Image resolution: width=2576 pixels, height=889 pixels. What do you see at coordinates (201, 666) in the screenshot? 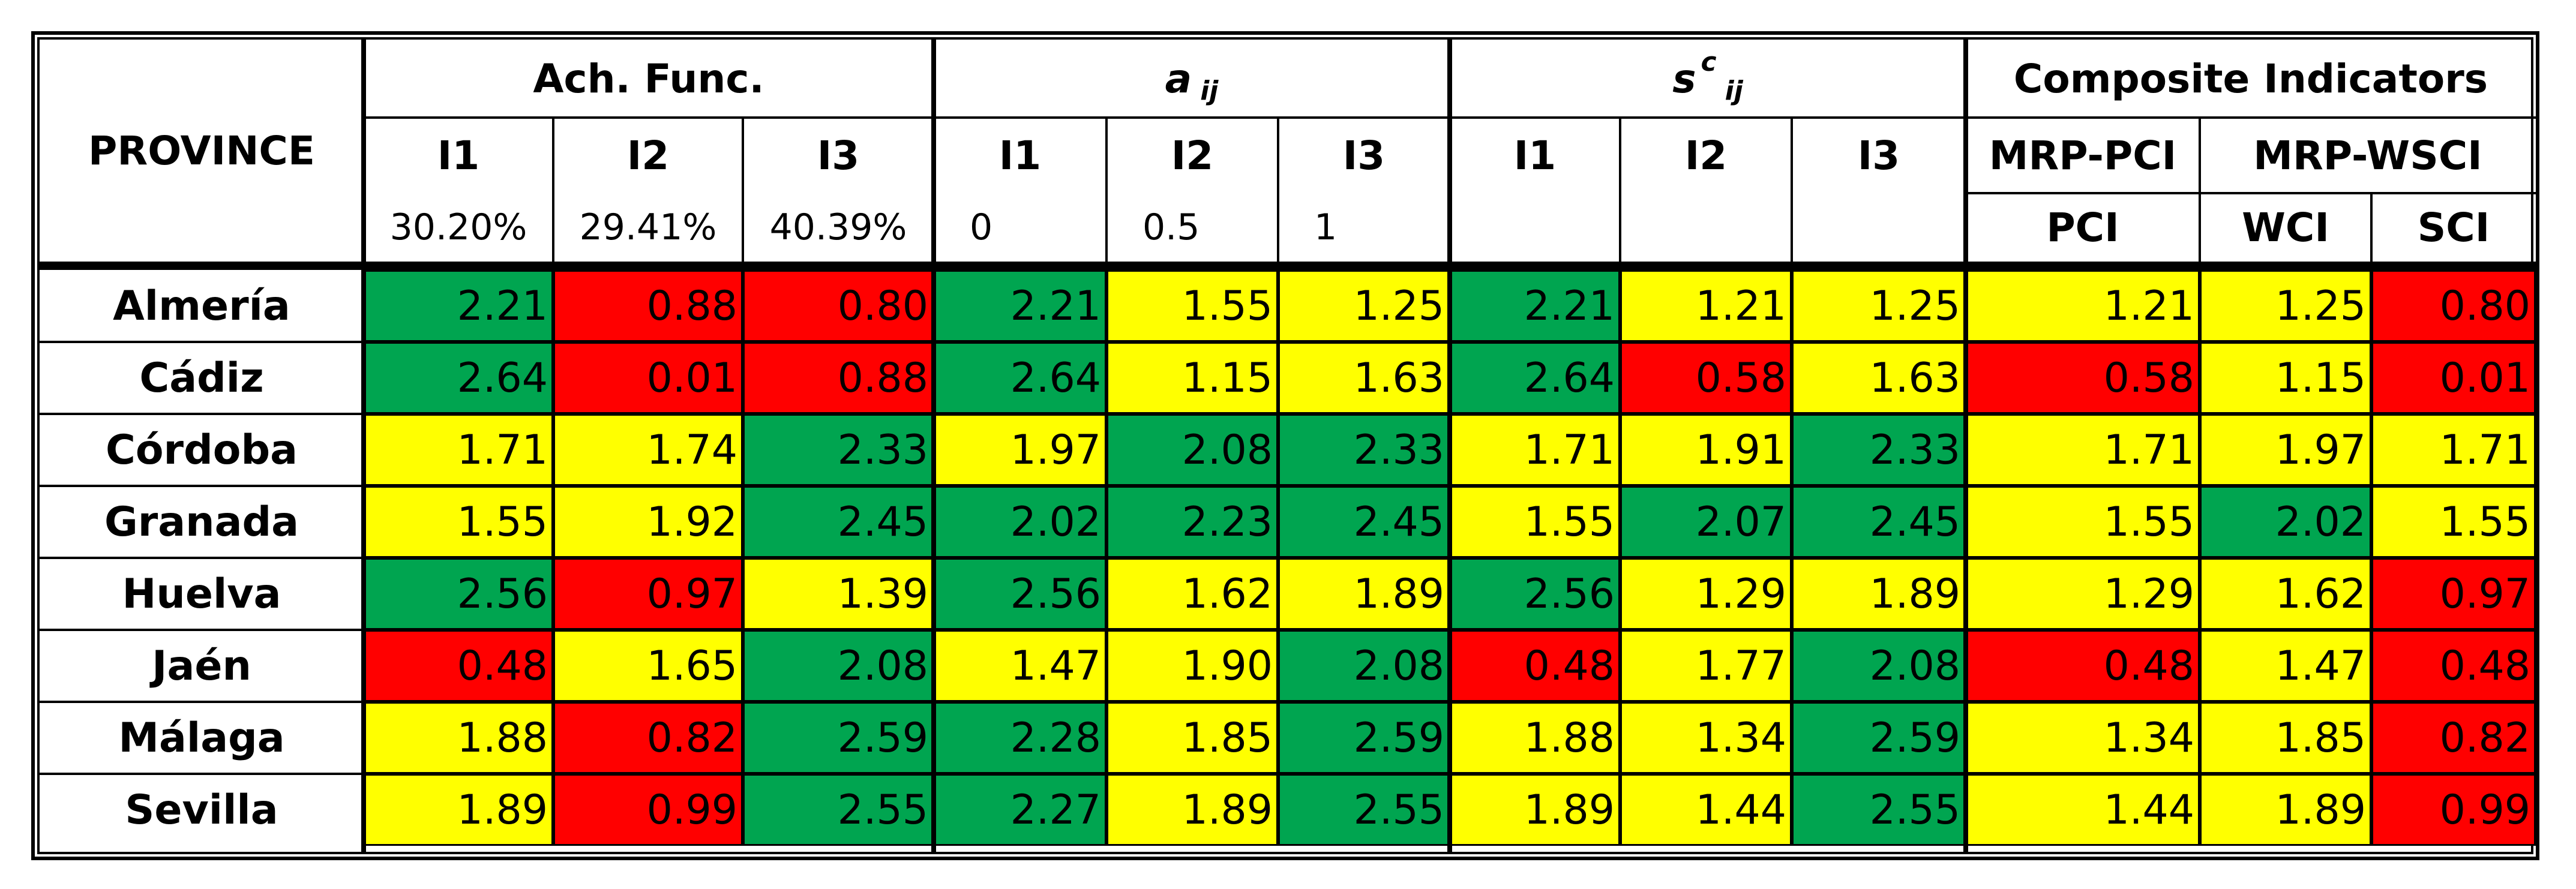
I see `province-name: Jaén` at bounding box center [201, 666].